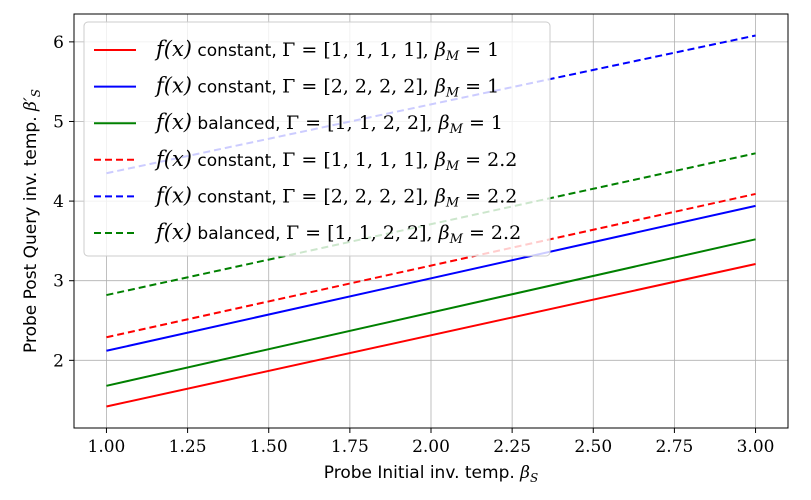  What do you see at coordinates (674, 447) in the screenshot?
I see `x-tick-label: 2.75` at bounding box center [674, 447].